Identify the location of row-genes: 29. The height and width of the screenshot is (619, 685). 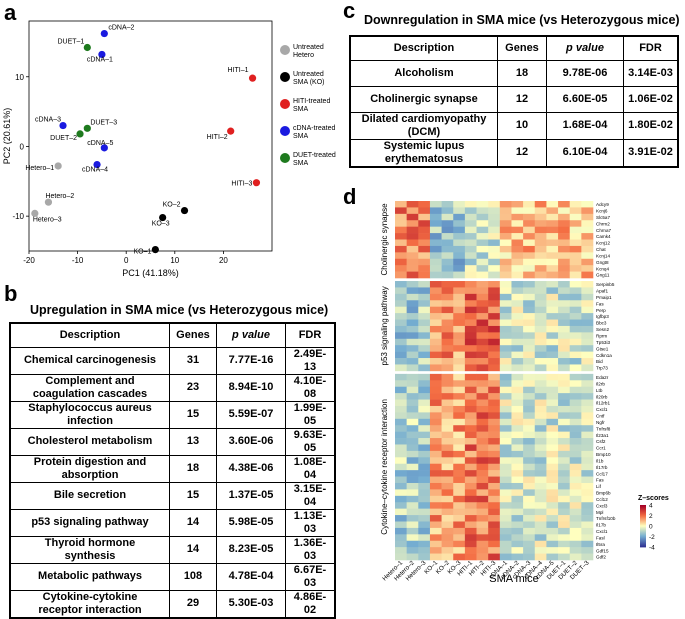
(193, 603).